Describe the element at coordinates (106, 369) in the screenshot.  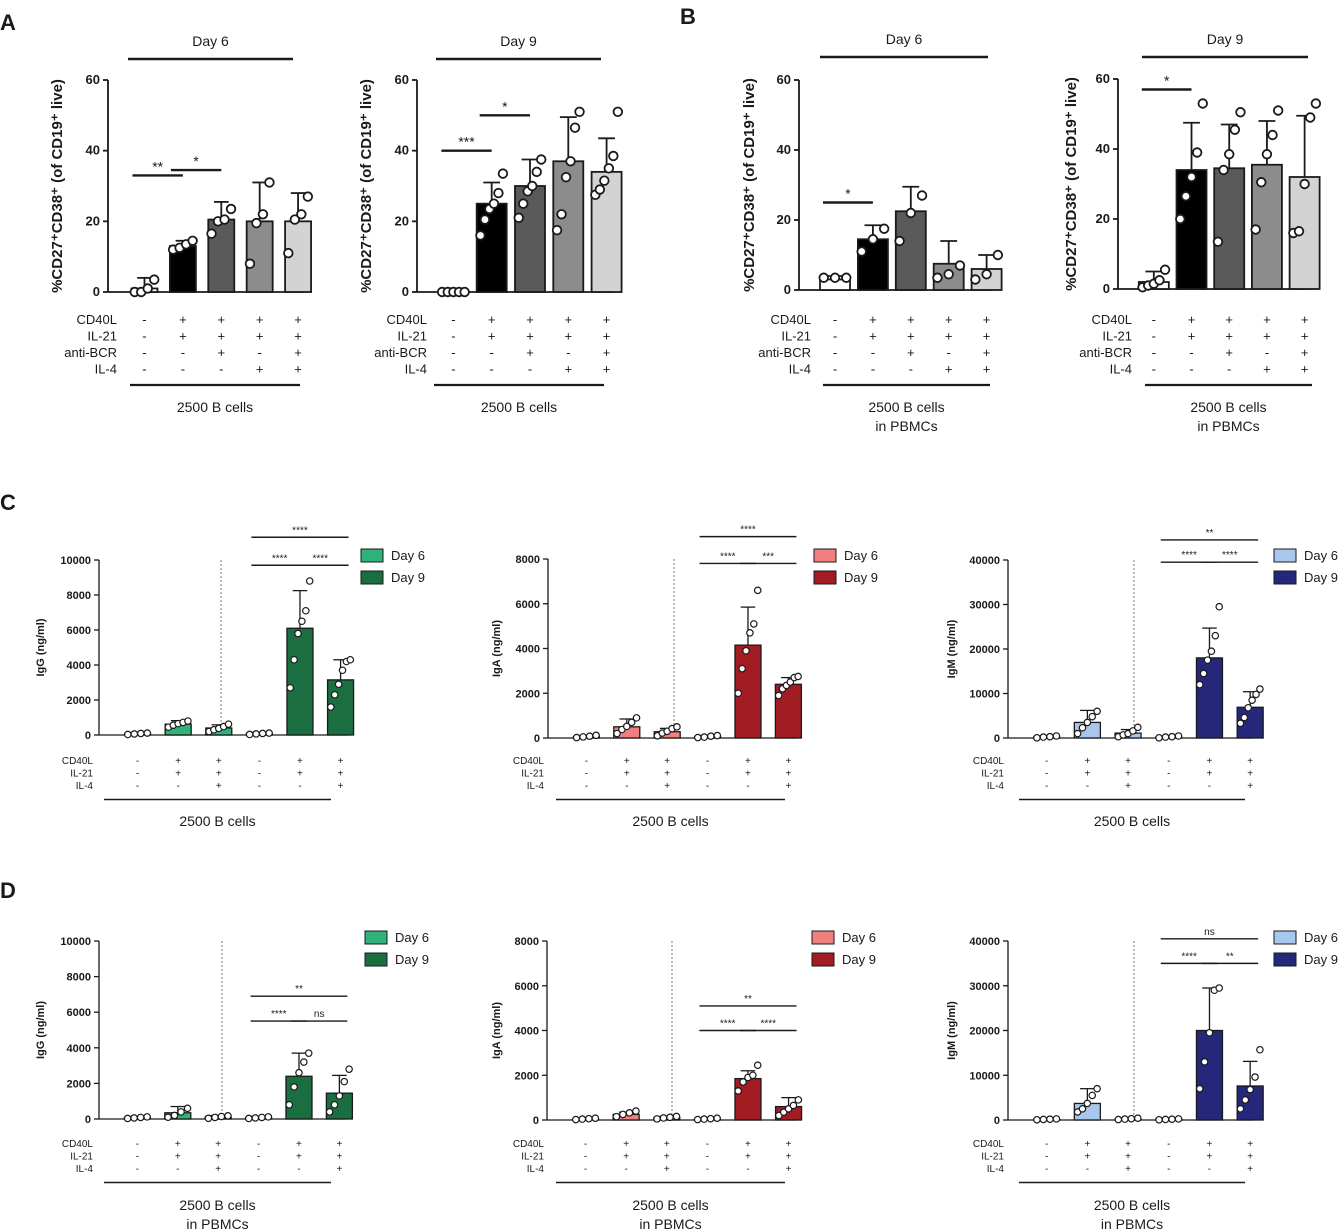
I see `condition-label: IL-4` at that location.